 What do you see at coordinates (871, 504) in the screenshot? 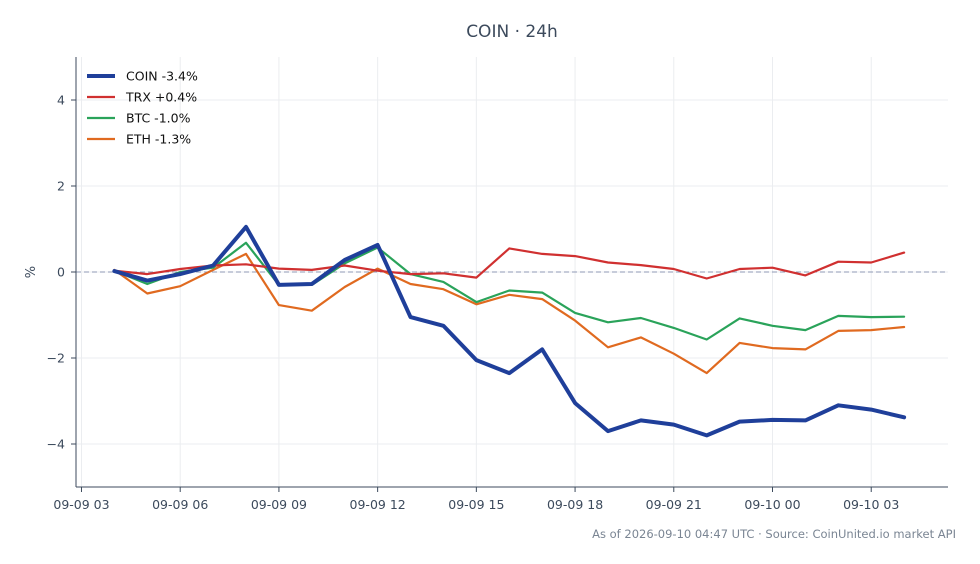
I see `x-tick-label: 09-10 03` at bounding box center [871, 504].